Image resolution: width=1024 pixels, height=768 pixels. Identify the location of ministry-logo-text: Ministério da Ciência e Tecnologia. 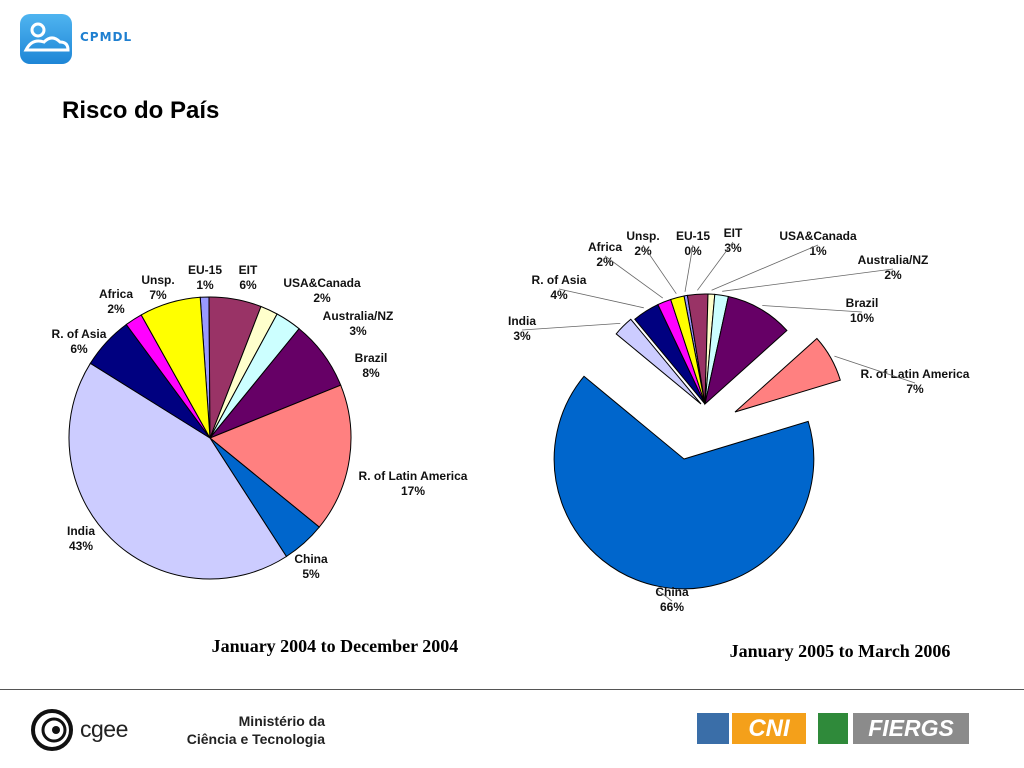
(247, 730).